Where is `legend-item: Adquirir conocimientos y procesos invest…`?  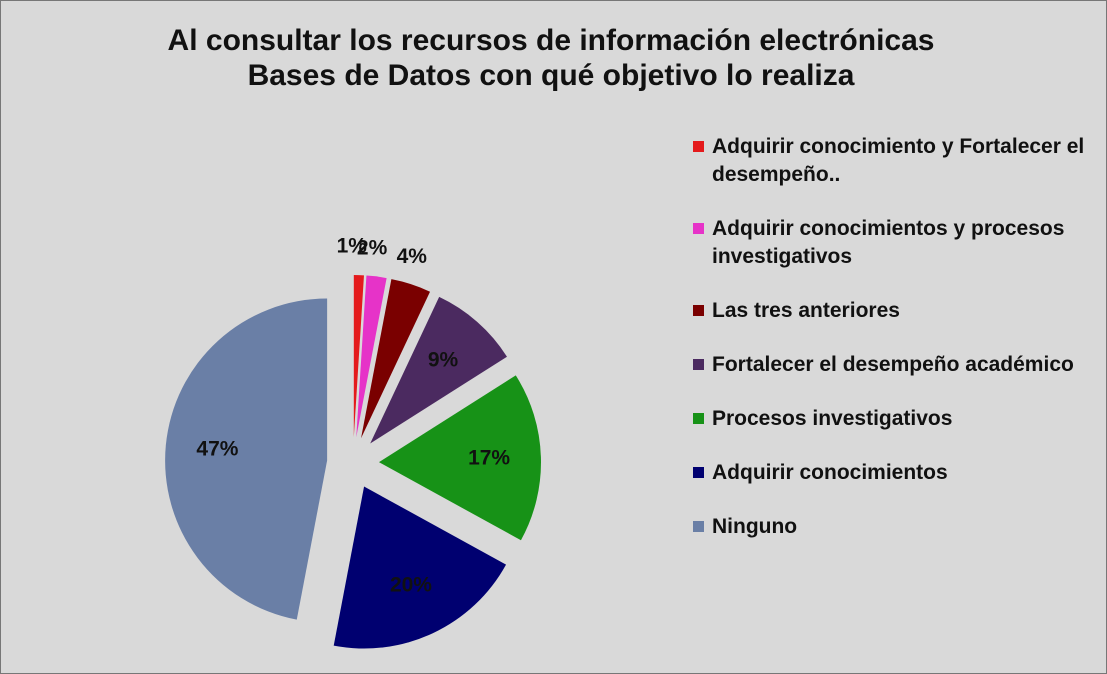
legend-item: Adquirir conocimientos y procesos invest… is located at coordinates (893, 243).